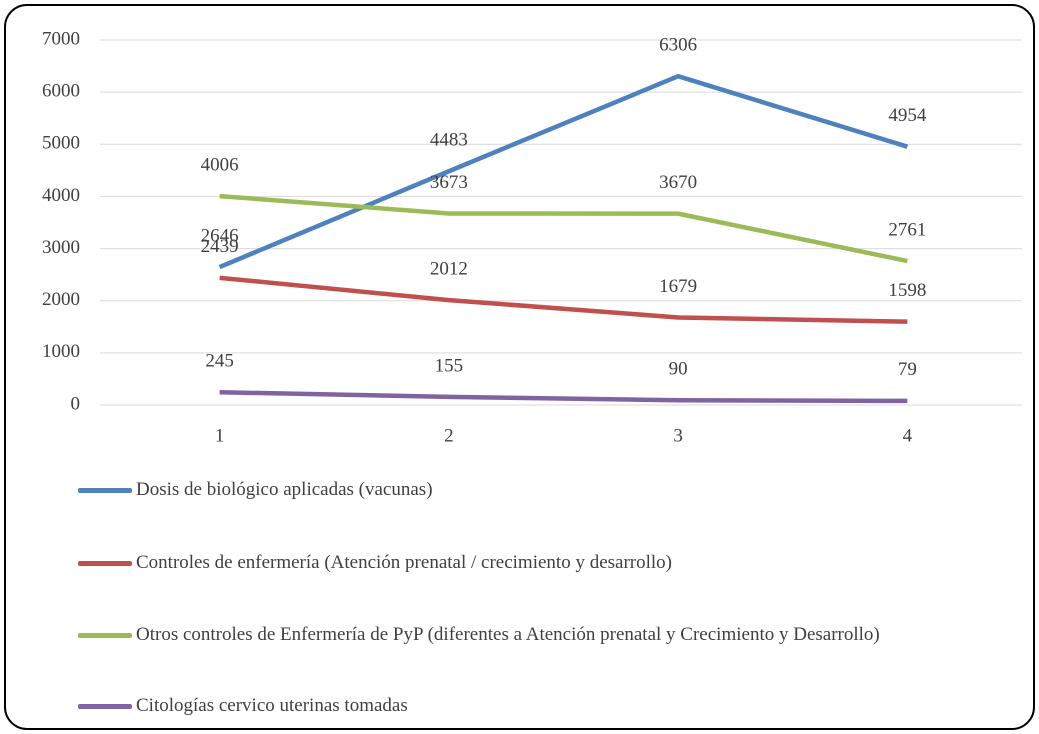 The image size is (1039, 734). What do you see at coordinates (220, 246) in the screenshot?
I see `data-label: 2439` at bounding box center [220, 246].